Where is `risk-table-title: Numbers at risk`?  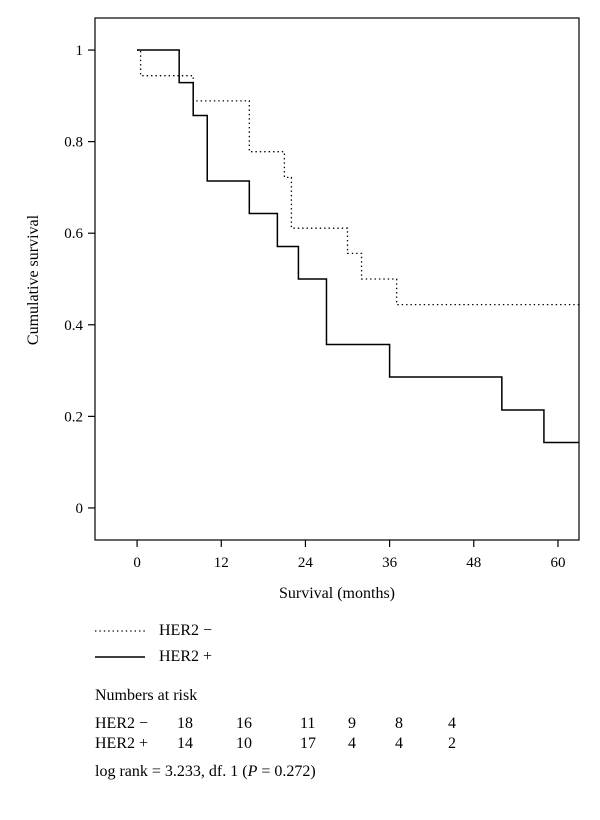 risk-table-title: Numbers at risk is located at coordinates (146, 695).